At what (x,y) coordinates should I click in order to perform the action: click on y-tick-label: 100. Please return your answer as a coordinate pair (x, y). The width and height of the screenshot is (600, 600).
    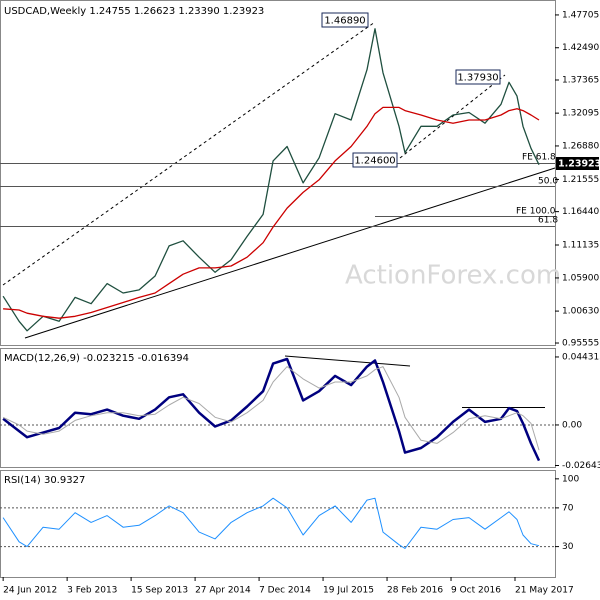
    Looking at the image, I should click on (570, 479).